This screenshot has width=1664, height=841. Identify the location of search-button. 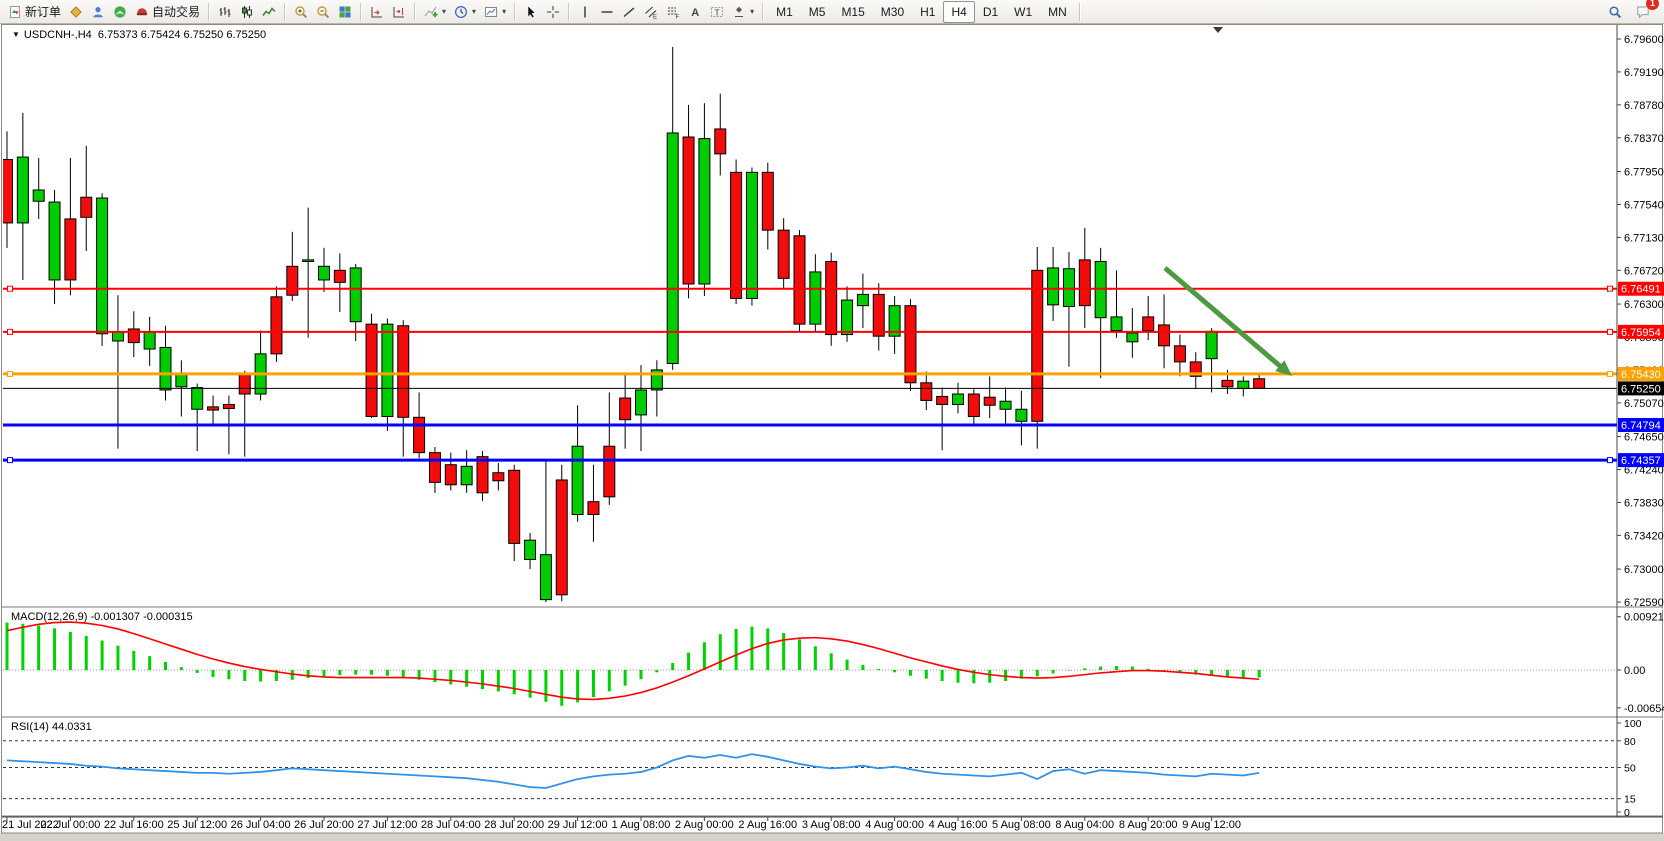
(1615, 12).